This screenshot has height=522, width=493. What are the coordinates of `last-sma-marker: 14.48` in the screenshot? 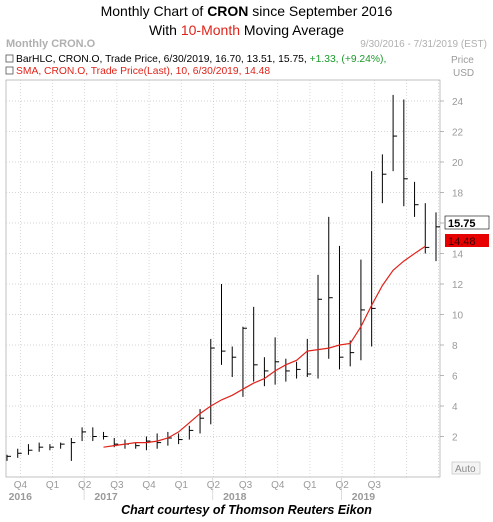 It's located at (467, 241).